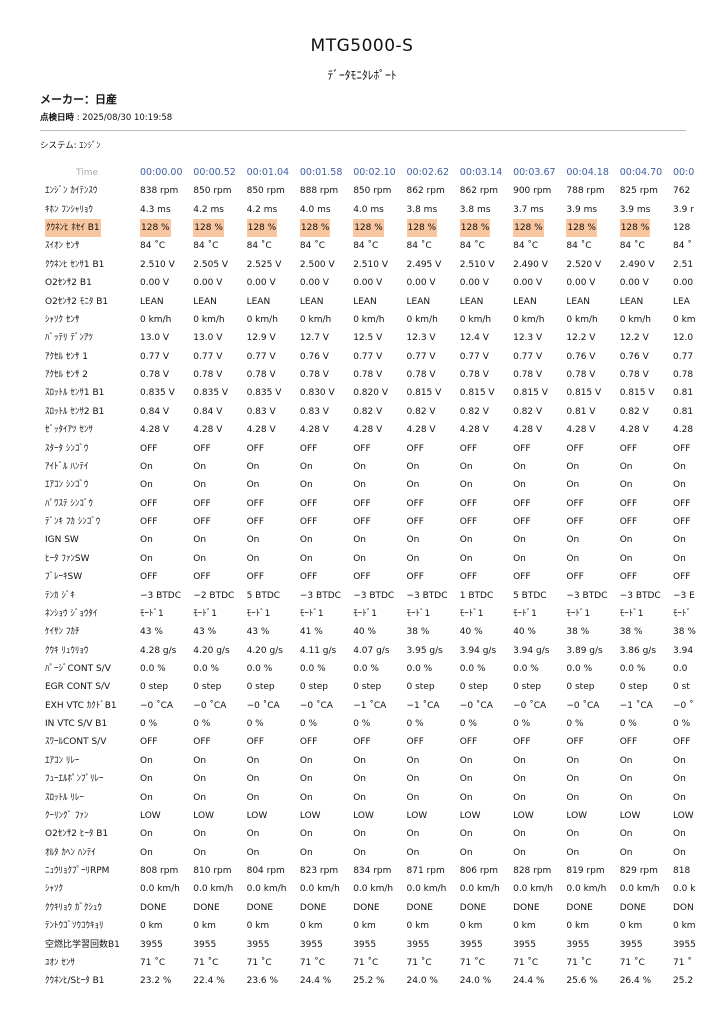 This screenshot has height=1024, width=724. Describe the element at coordinates (683, 264) in the screenshot. I see `table-cell: 2.51` at that location.